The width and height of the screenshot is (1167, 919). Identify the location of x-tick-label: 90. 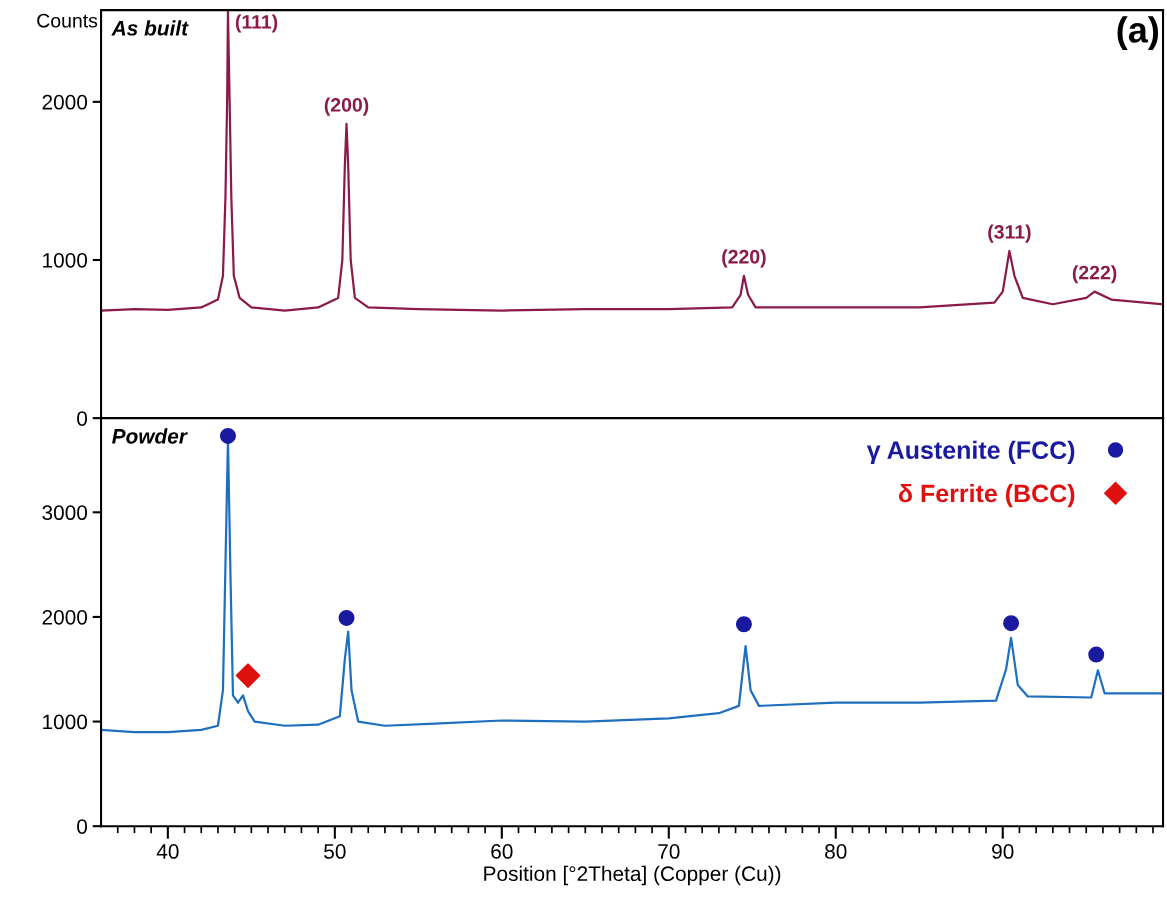
(1003, 851).